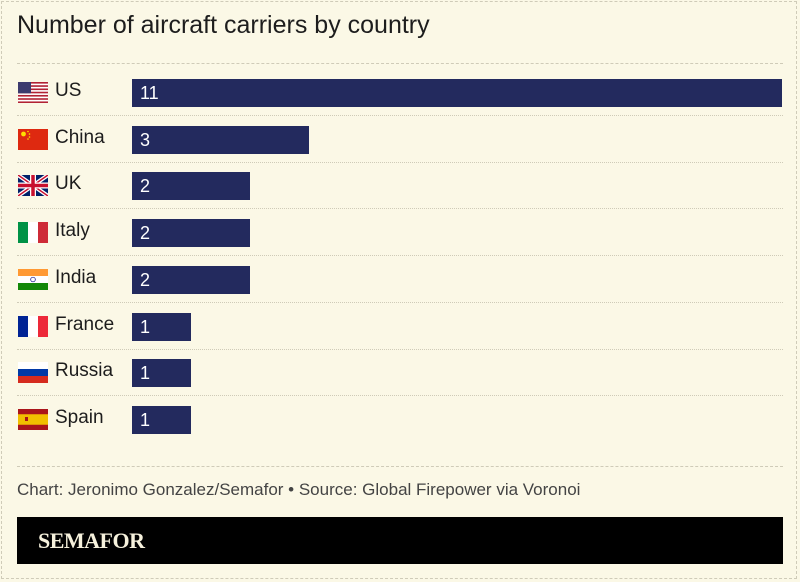  Describe the element at coordinates (80, 137) in the screenshot. I see `category-label: China` at that location.